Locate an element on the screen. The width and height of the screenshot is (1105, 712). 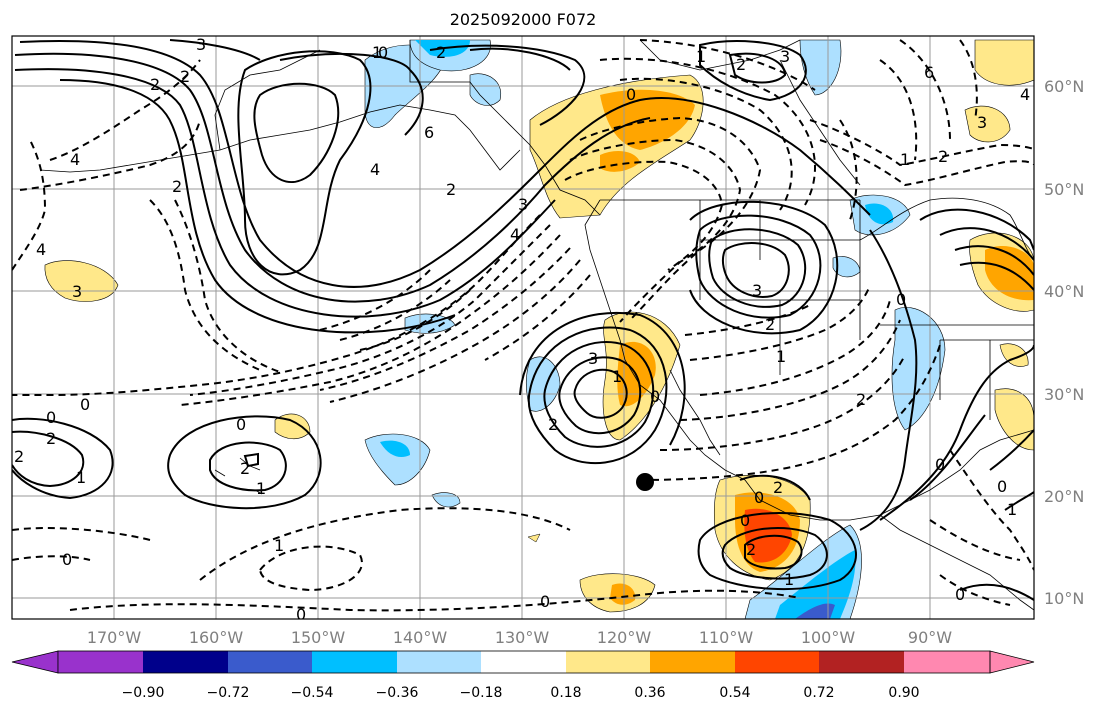
colorbar-tick-label: 0.54 is located at coordinates (734, 693).